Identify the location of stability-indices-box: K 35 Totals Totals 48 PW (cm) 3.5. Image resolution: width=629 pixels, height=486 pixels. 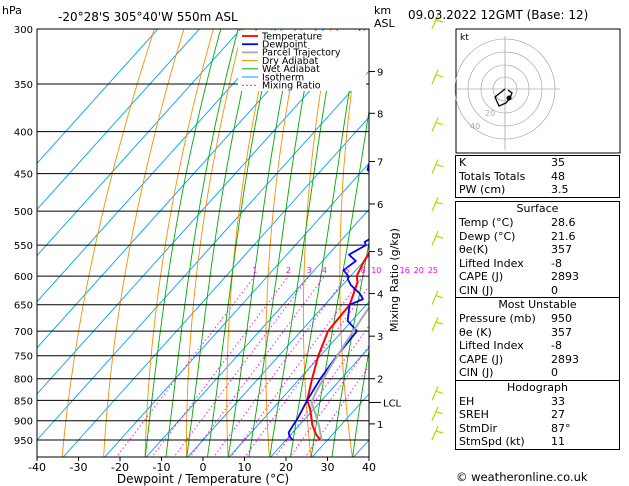
(537, 176).